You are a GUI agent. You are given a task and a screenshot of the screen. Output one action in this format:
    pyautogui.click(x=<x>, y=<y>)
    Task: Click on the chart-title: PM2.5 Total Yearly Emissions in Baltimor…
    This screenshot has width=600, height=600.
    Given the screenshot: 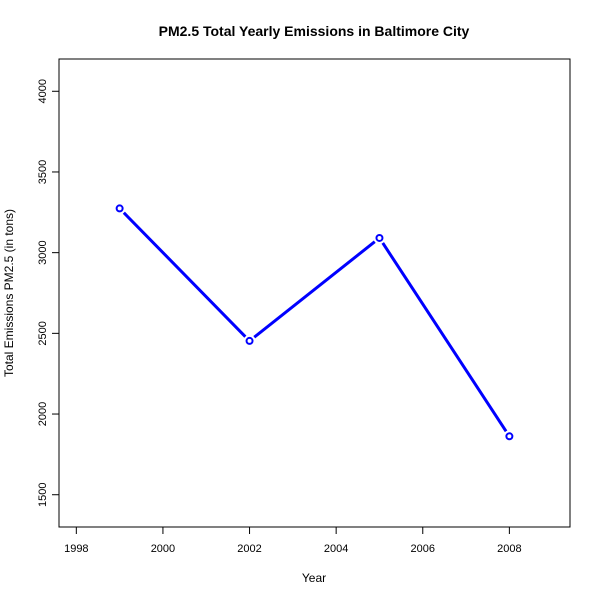 What is the action you would take?
    pyautogui.click(x=314, y=31)
    